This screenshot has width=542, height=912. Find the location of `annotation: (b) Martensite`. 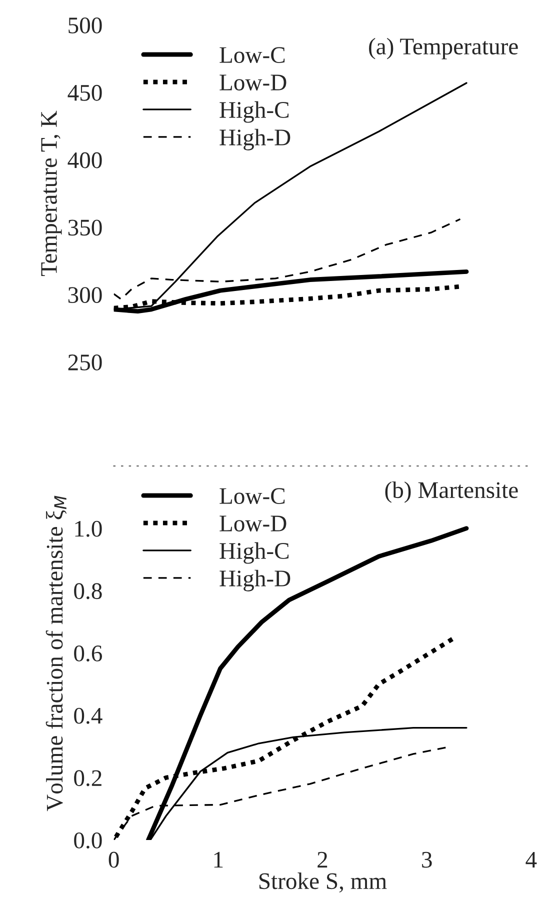

annotation: (b) Martensite is located at coordinates (451, 492).